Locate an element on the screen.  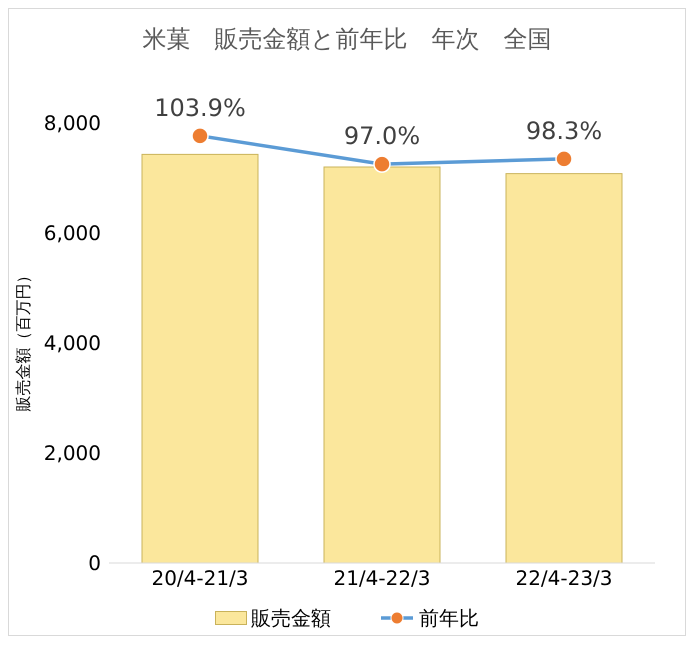
x-tick-label: 20/4-21/3 is located at coordinates (200, 578).